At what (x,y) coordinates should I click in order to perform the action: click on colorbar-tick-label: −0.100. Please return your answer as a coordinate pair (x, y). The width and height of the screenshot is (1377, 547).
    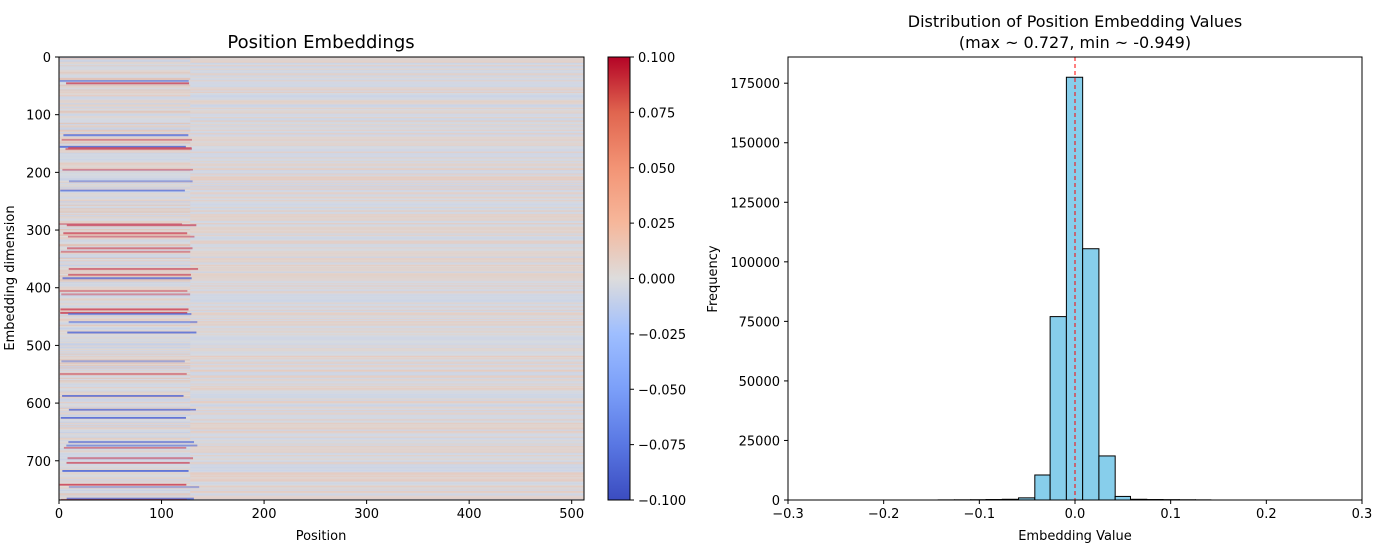
    Looking at the image, I should click on (662, 501).